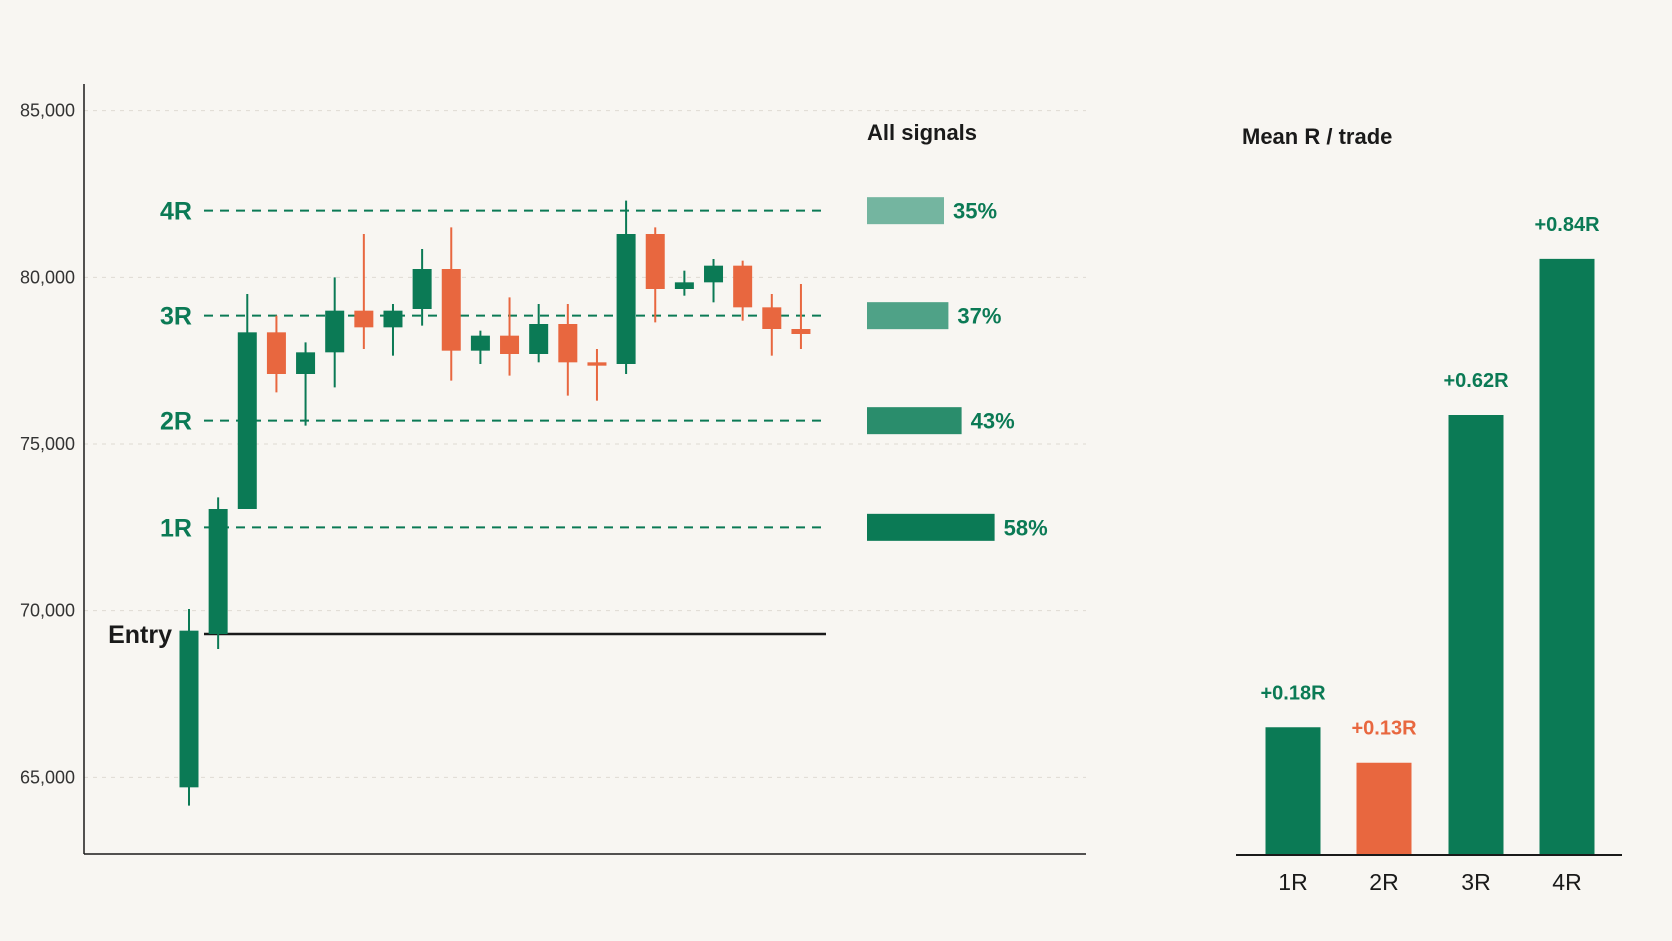 This screenshot has width=1672, height=941. What do you see at coordinates (1293, 693) in the screenshot?
I see `mean-r-bar-label: +0.18R` at bounding box center [1293, 693].